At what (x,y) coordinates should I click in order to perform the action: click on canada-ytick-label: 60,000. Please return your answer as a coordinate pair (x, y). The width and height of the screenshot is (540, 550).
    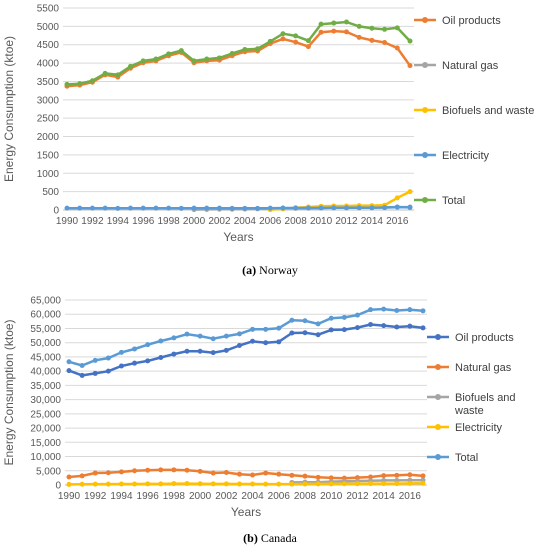
    Looking at the image, I should click on (45, 315).